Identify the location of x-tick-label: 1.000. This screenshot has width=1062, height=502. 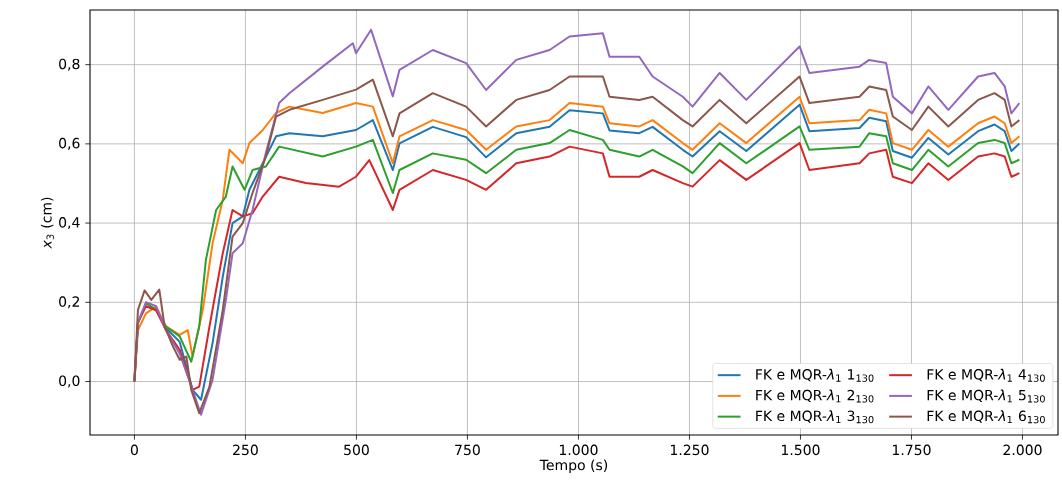
(578, 450).